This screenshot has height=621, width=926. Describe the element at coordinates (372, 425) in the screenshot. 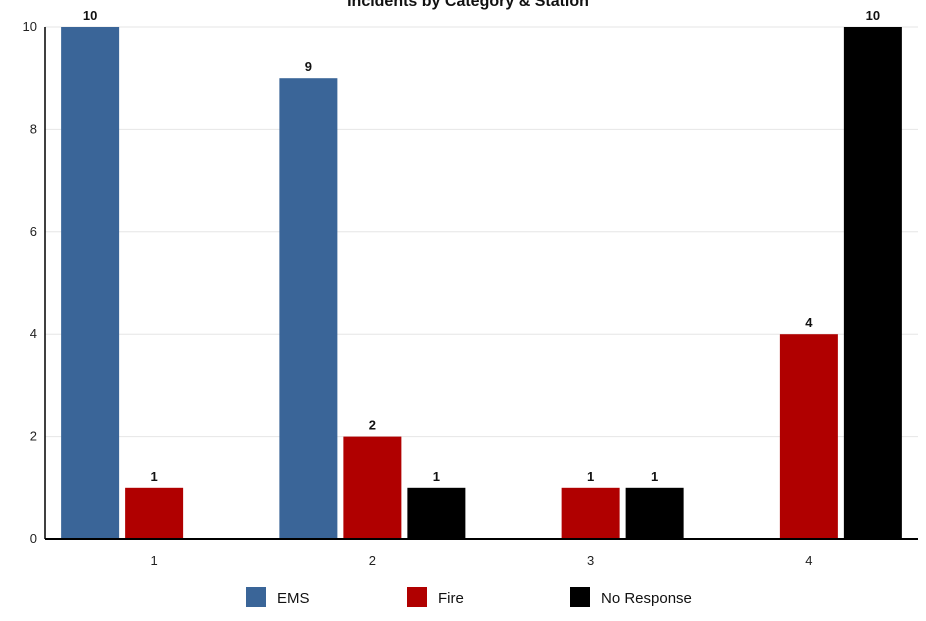

I see `data-label: 2` at that location.